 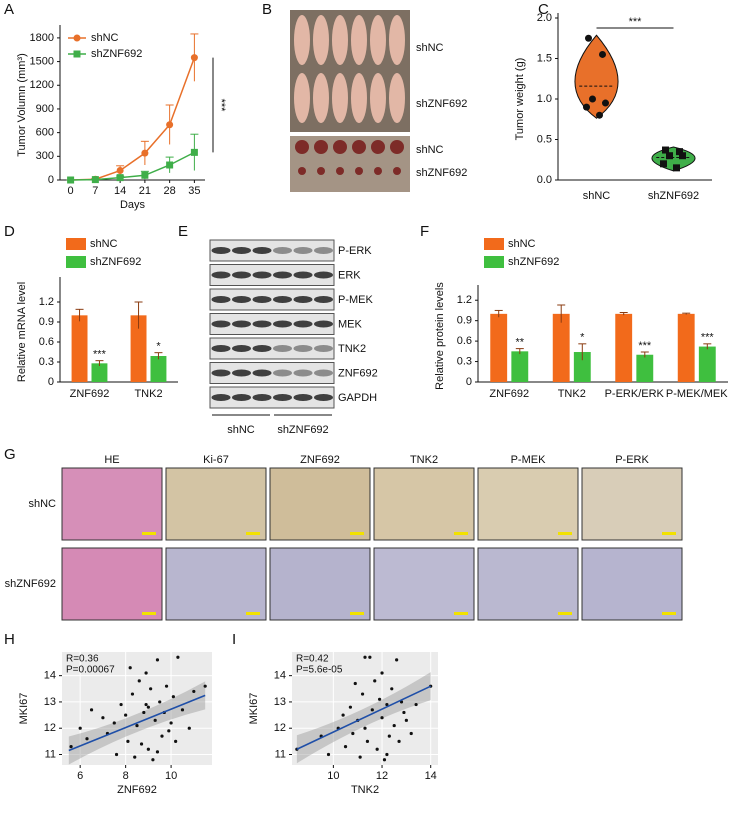 What do you see at coordinates (45, 156) in the screenshot?
I see `y-tick-label: 300` at bounding box center [45, 156].